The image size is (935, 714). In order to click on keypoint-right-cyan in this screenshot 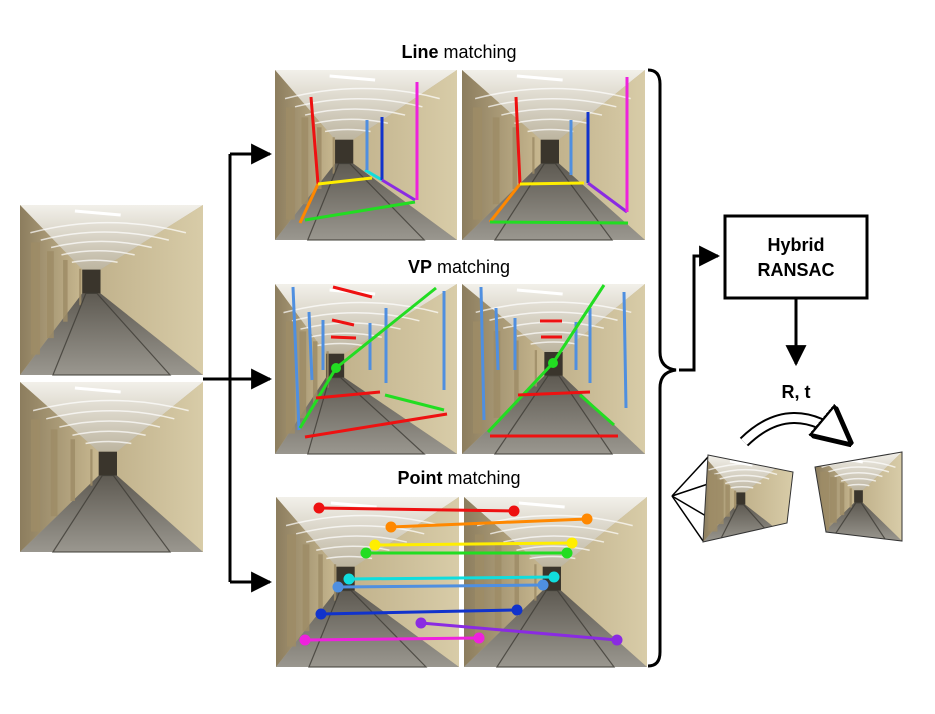, I will do `click(554, 577)`.